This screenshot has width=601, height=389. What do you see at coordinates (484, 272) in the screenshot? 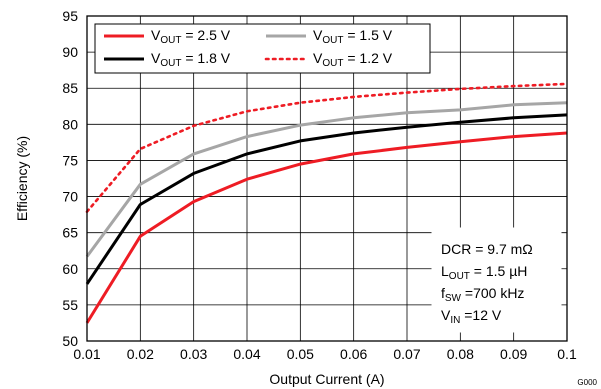
I see `annotation-line: LOUT = 1.5 µH` at bounding box center [484, 272].